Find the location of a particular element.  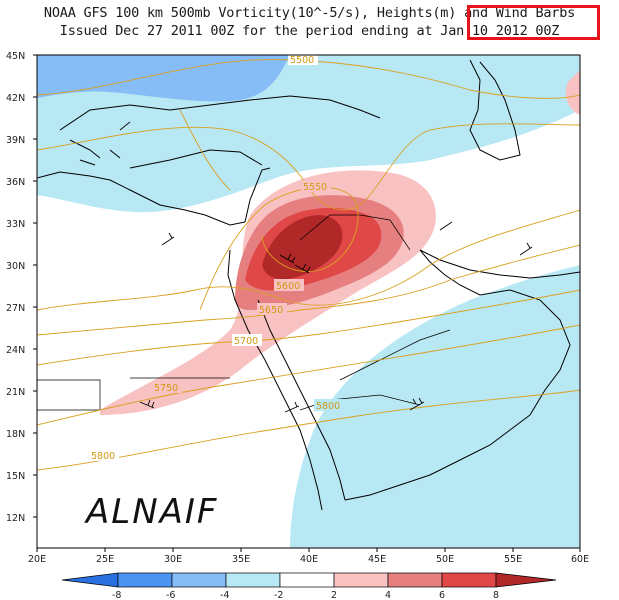

colorbar-tick-pos2: 2 is located at coordinates (334, 595).